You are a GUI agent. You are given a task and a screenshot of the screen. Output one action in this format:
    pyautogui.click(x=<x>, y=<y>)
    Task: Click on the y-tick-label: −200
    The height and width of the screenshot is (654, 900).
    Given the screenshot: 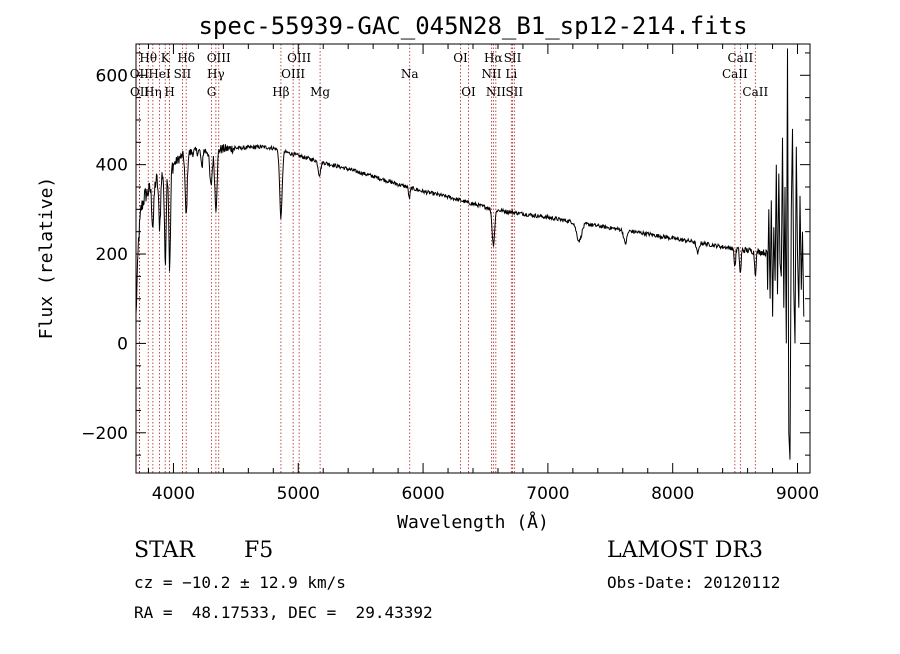 What is the action you would take?
    pyautogui.click(x=104, y=434)
    